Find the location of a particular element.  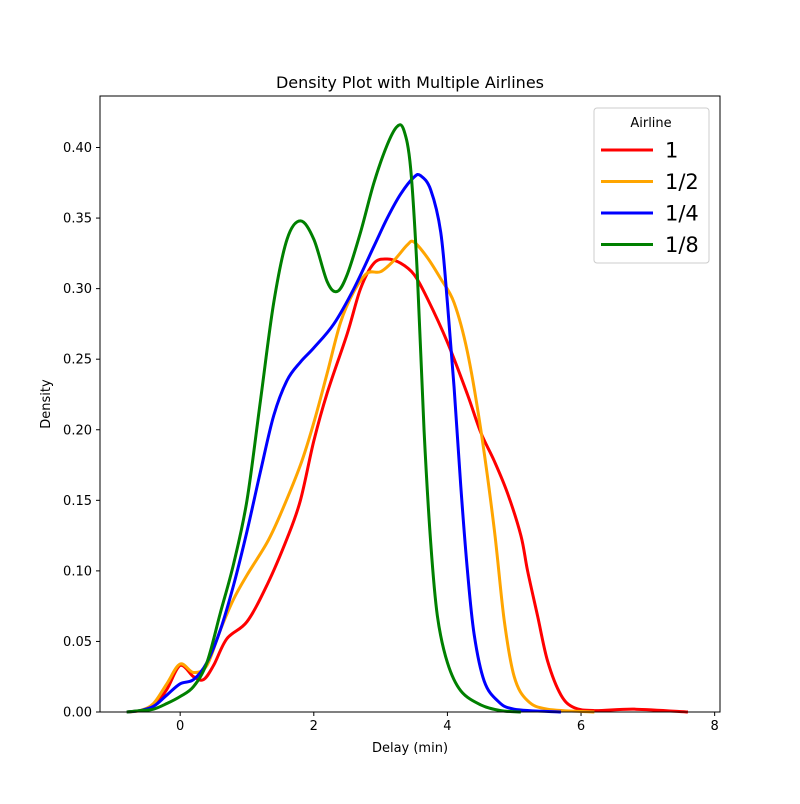

y-tick-label: 0.20 is located at coordinates (77, 430).